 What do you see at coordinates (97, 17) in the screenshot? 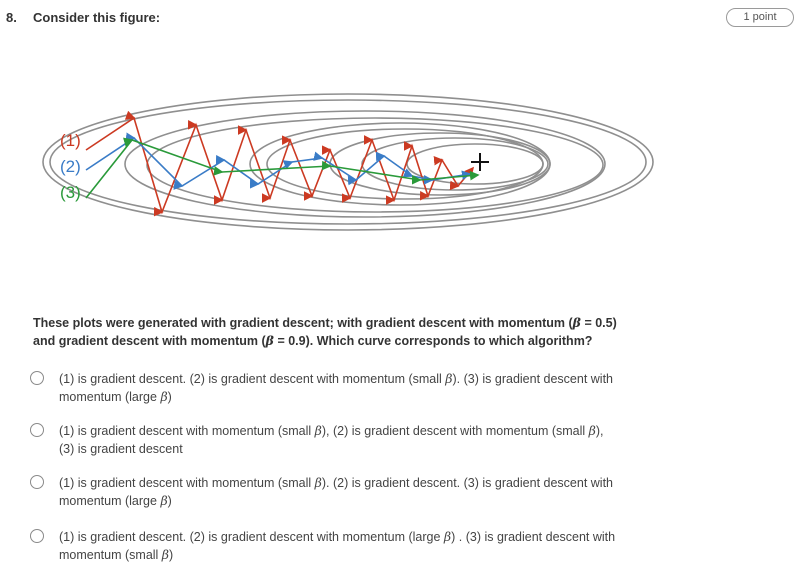
I see `question-title: Consider this figure:` at bounding box center [97, 17].